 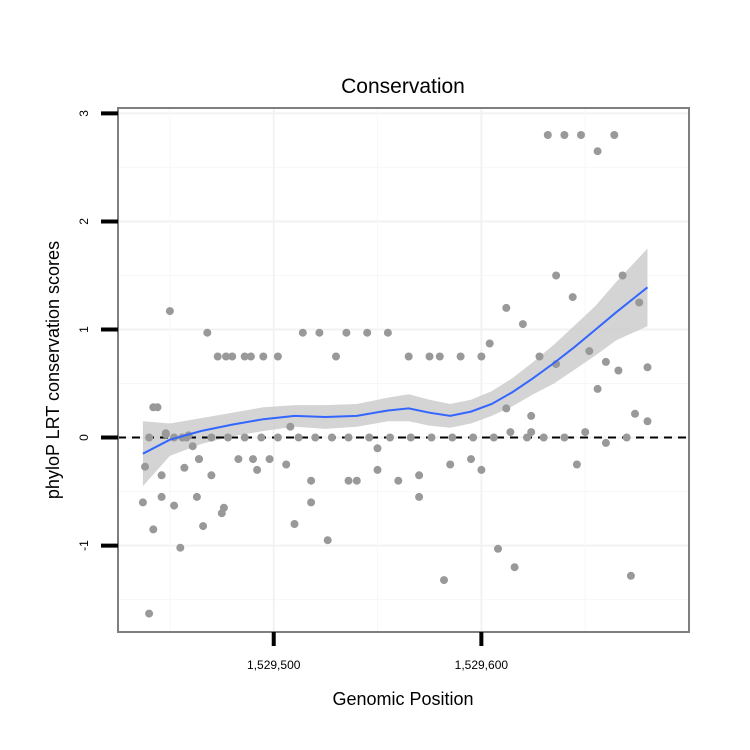 I want to click on y-axis: -1 0 1 2 3, so click(x=97, y=330).